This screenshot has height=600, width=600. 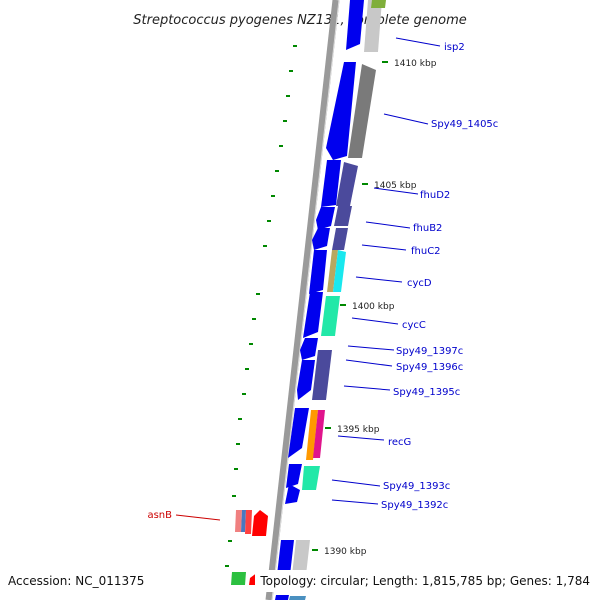 I want to click on gene-label: cycD, so click(x=419, y=283).